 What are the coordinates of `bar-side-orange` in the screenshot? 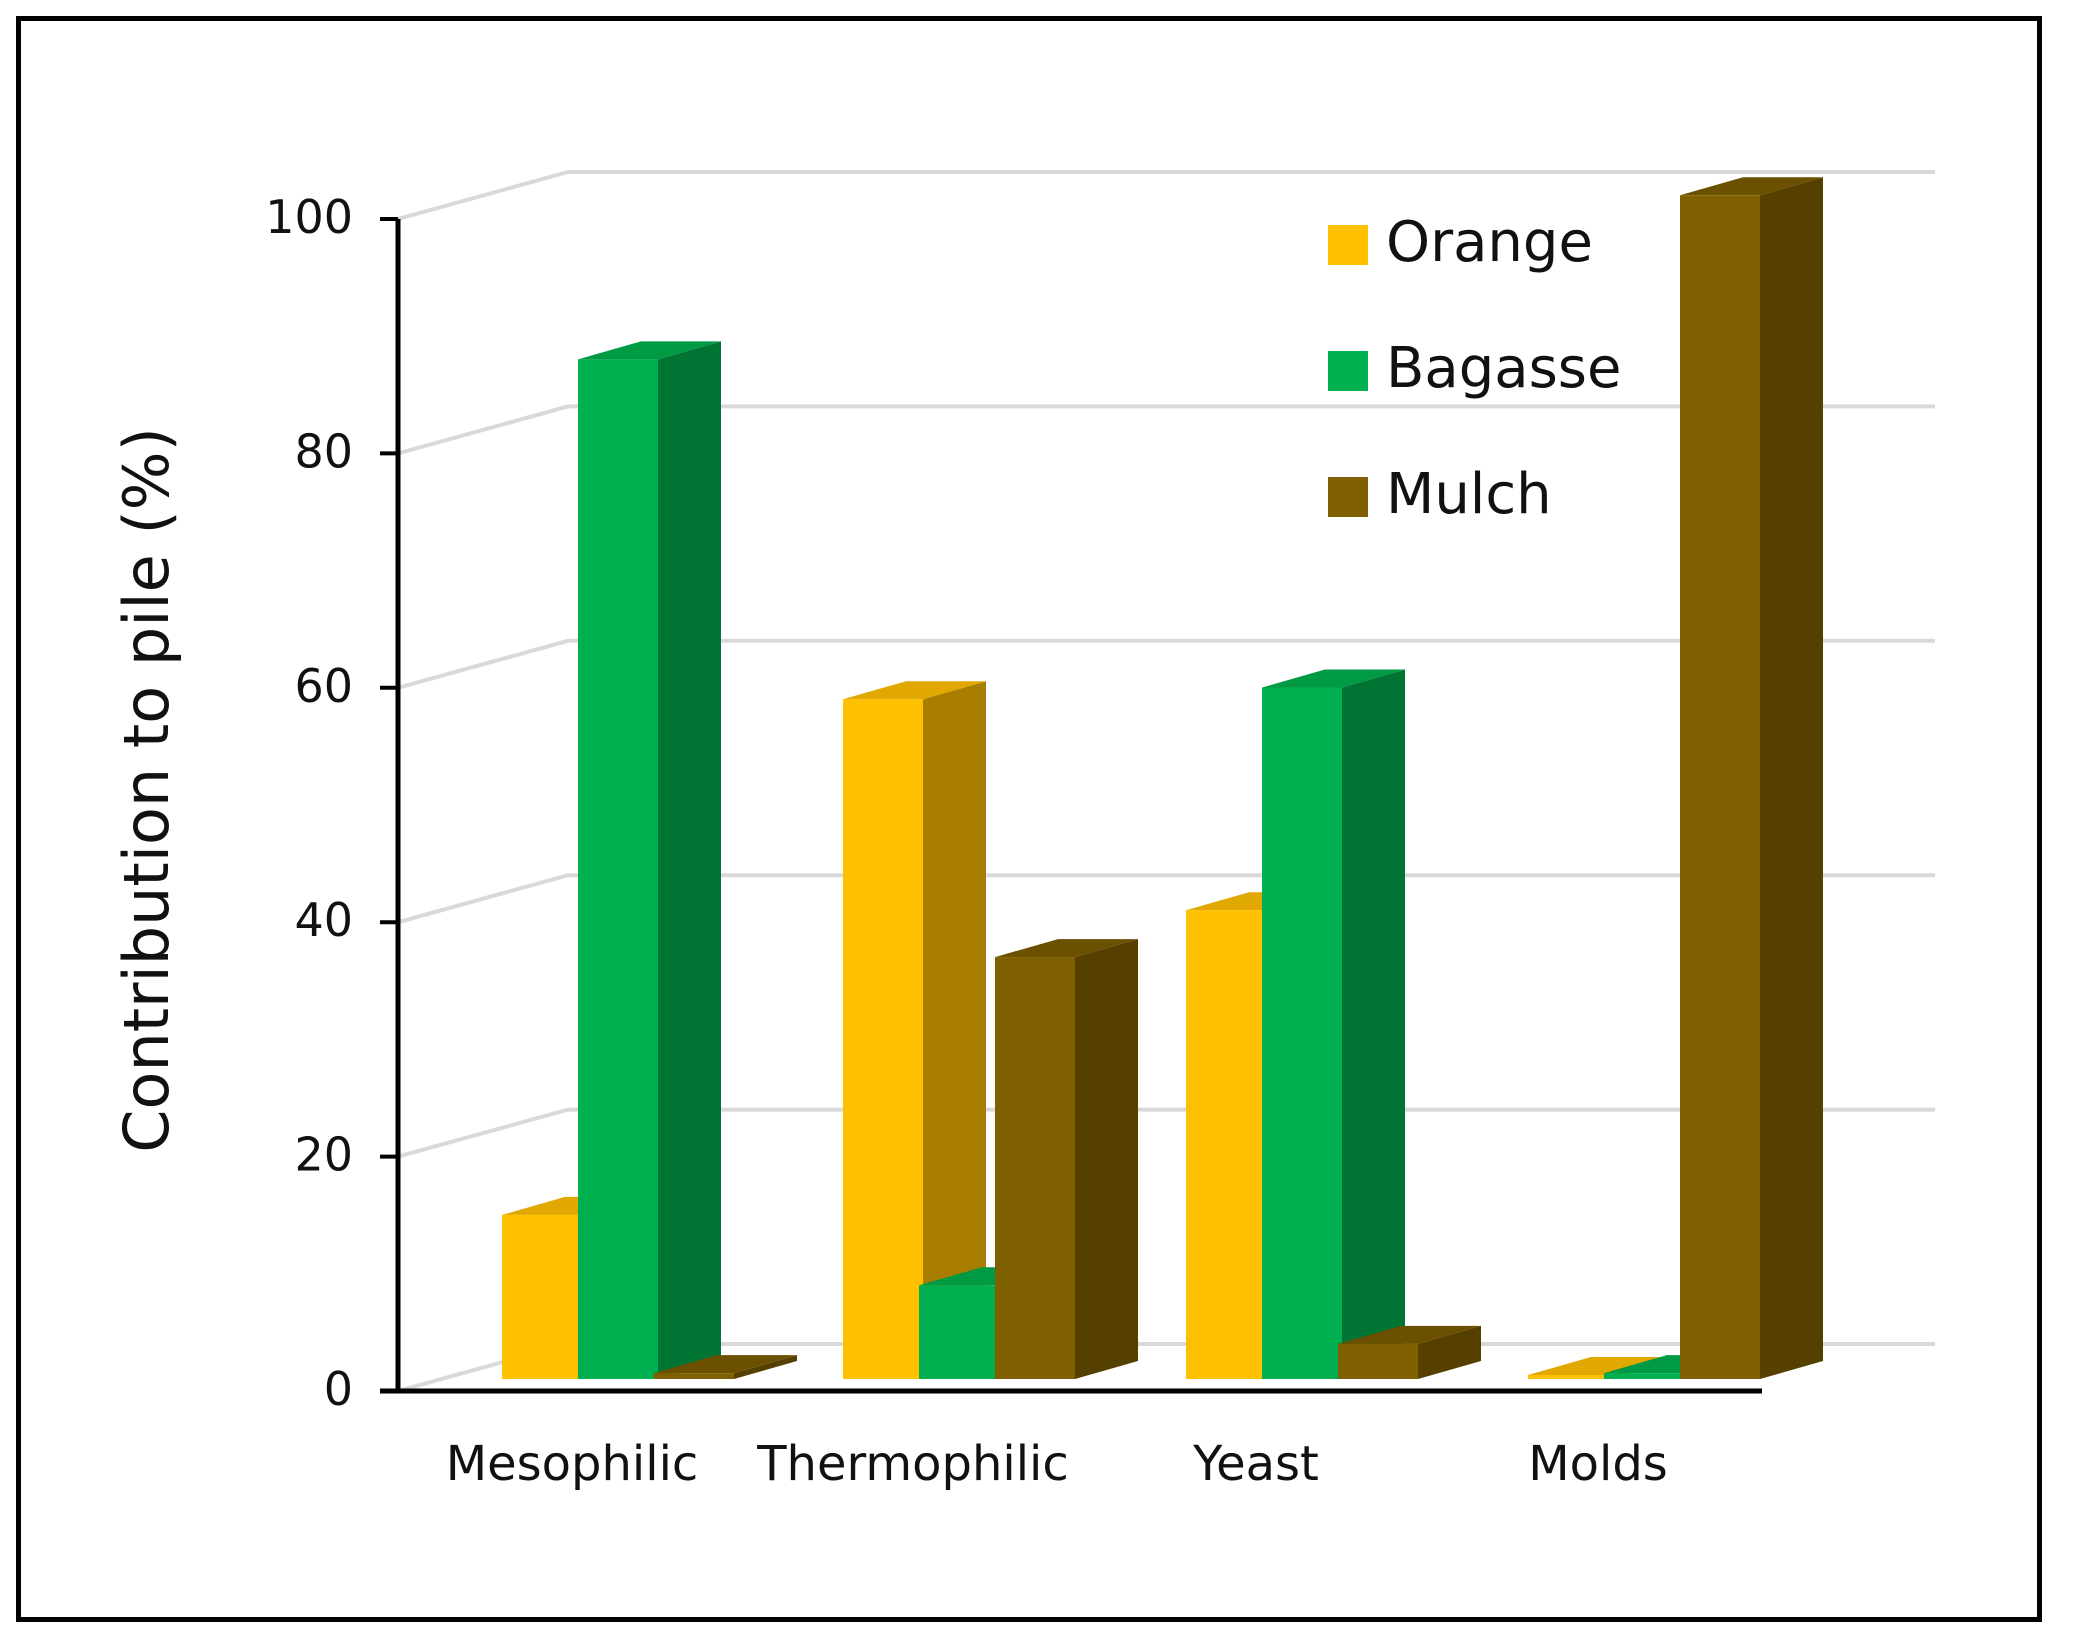 It's located at (954, 1030).